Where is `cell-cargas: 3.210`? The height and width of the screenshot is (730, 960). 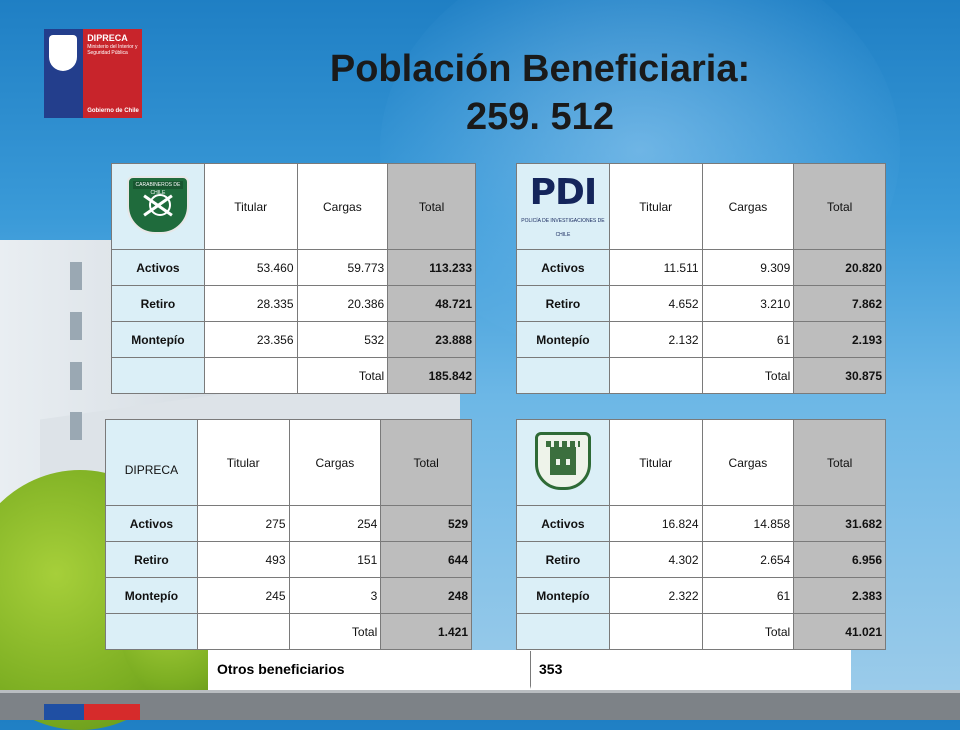 cell-cargas: 3.210 is located at coordinates (748, 303).